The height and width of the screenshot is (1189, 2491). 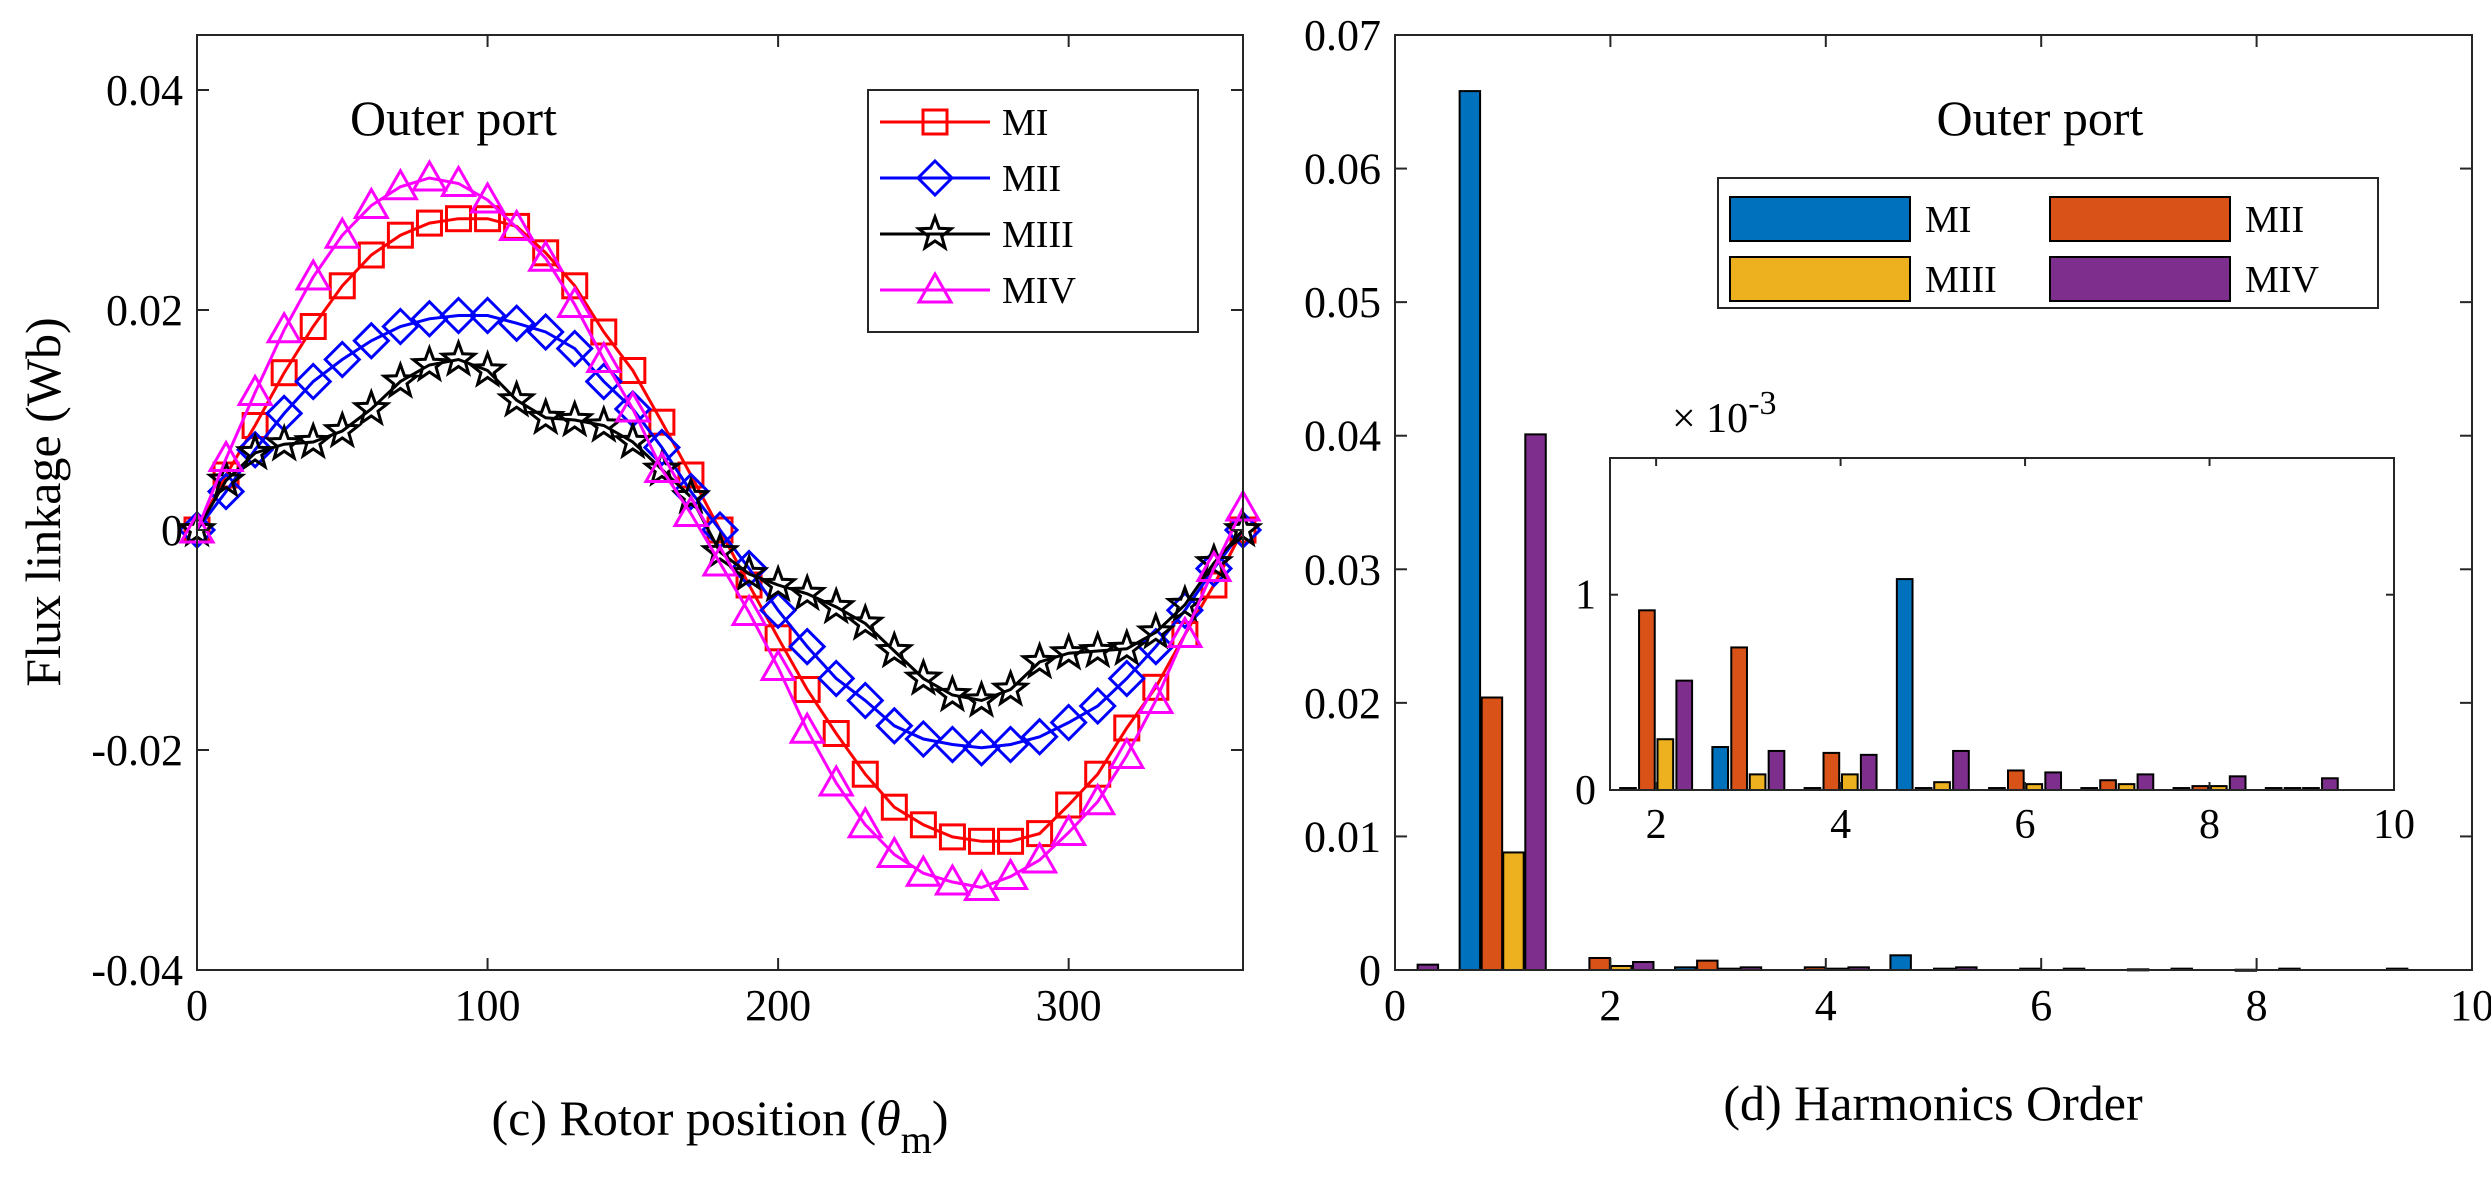 What do you see at coordinates (1900, 962) in the screenshot?
I see `bar-mi` at bounding box center [1900, 962].